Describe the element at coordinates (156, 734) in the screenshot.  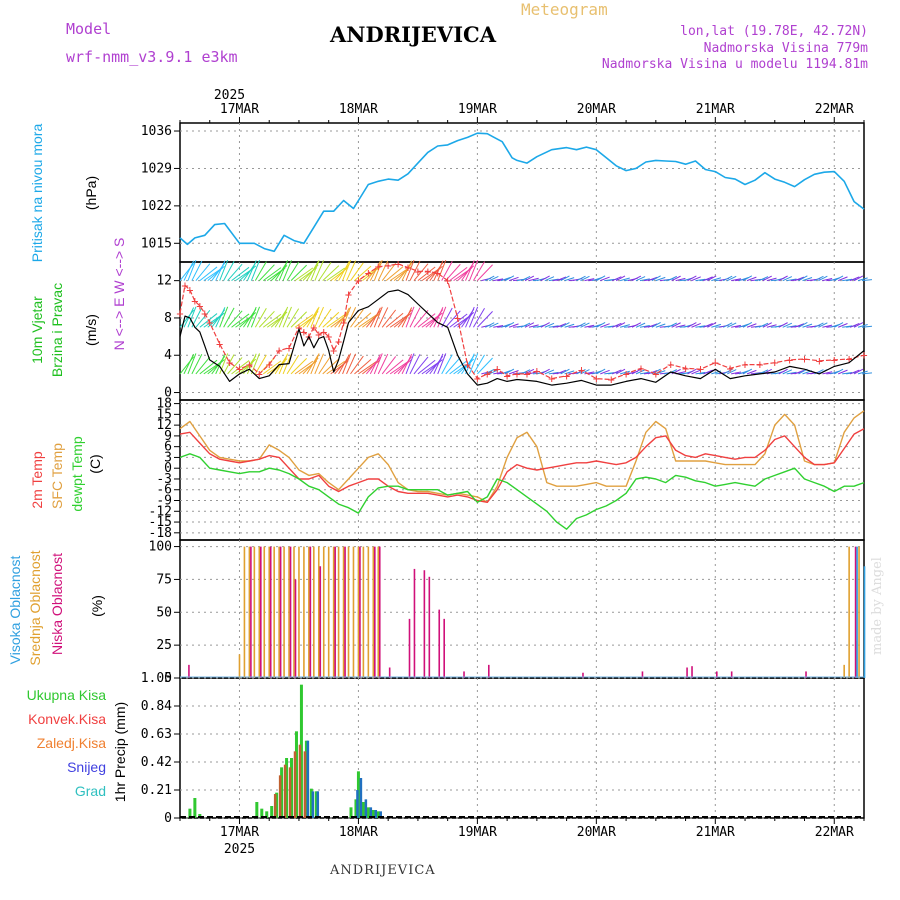
I see `ytick-label-precip: 0.63` at that location.